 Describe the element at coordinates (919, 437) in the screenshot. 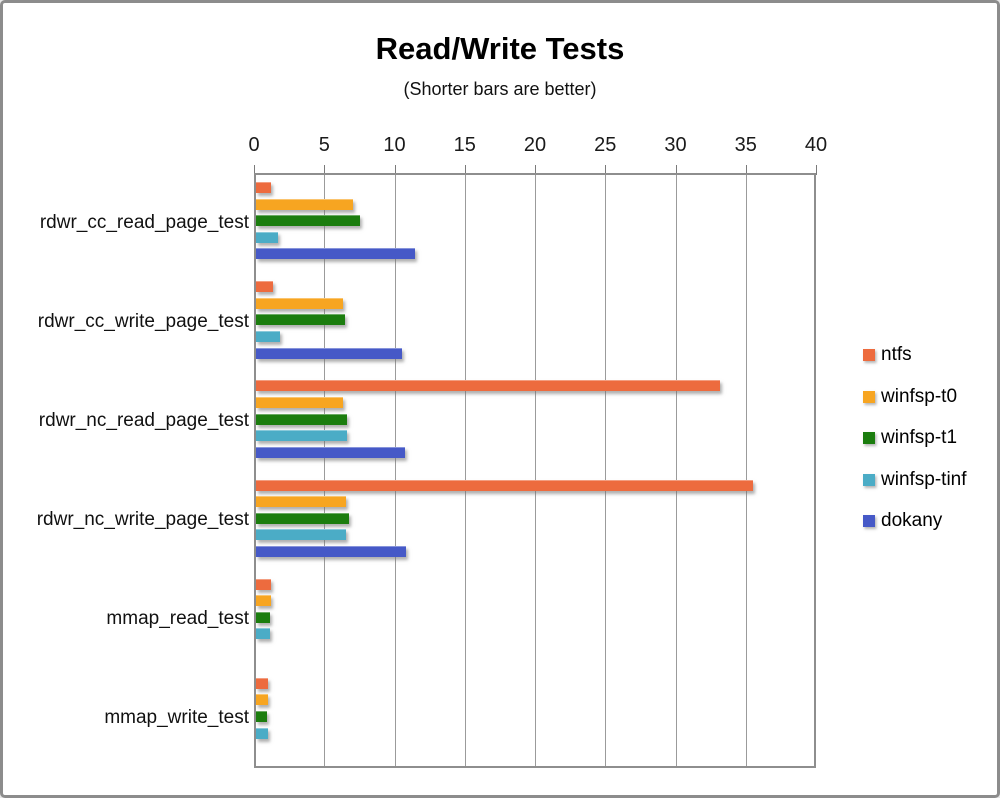

I see `legend-label-winfsp-t1: winfsp-t1` at that location.